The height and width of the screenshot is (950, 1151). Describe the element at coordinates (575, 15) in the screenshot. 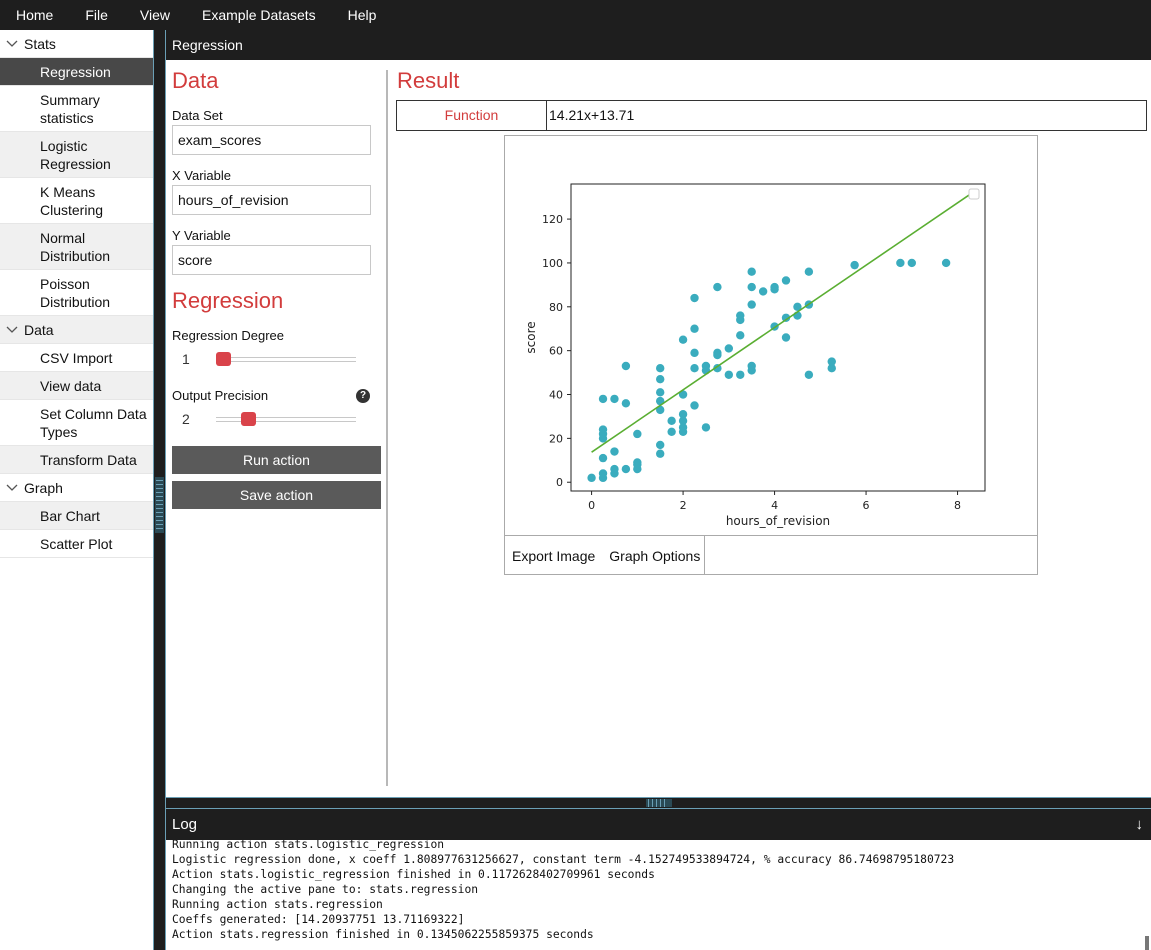

I see `menu-bar: Home File View Example Datasets Help` at that location.